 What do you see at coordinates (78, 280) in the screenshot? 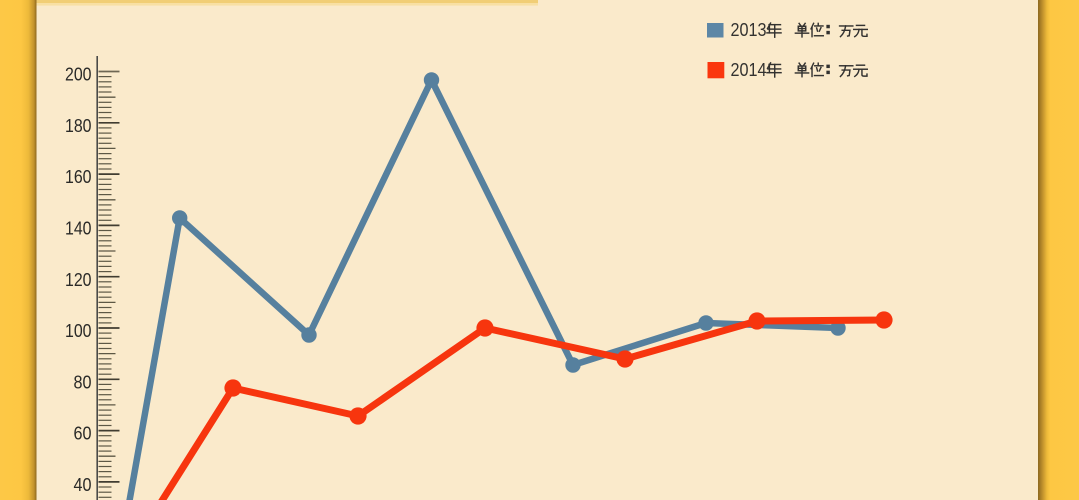
I see `svg-text: 120` at bounding box center [78, 280].